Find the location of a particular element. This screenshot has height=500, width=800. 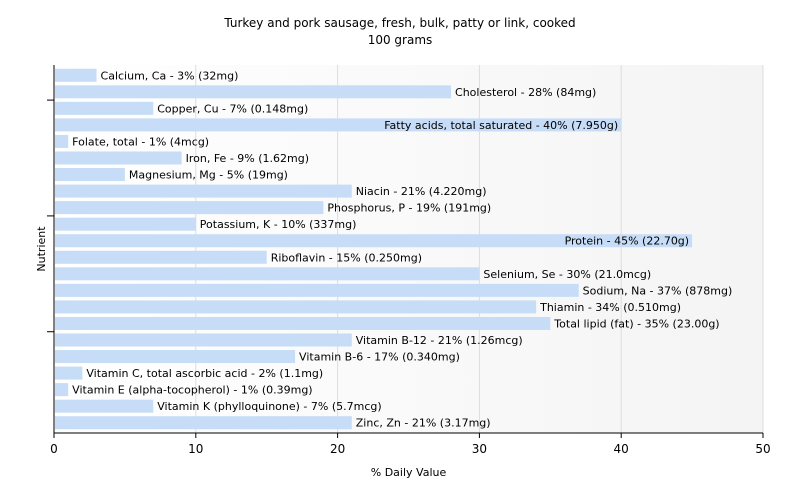

bar-label: Vitamin K (phylloquinone) - 7% (5.7mcg) is located at coordinates (269, 406).